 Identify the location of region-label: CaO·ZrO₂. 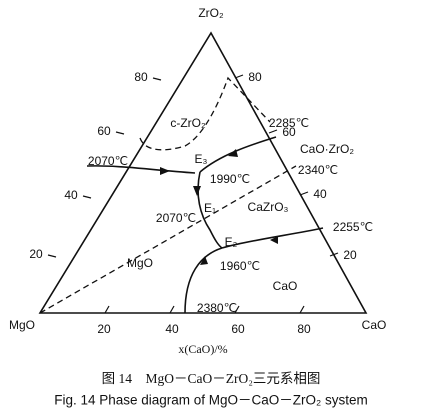
(327, 149).